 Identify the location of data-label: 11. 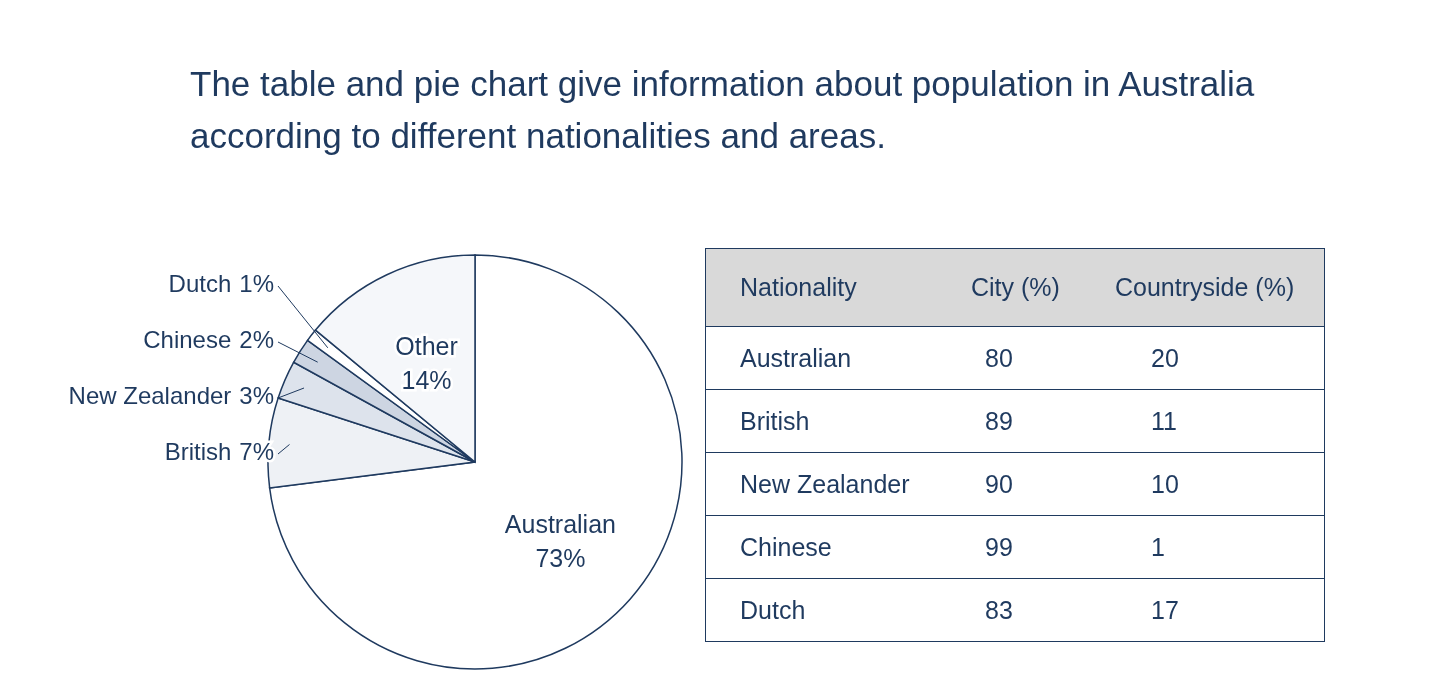
(1164, 421).